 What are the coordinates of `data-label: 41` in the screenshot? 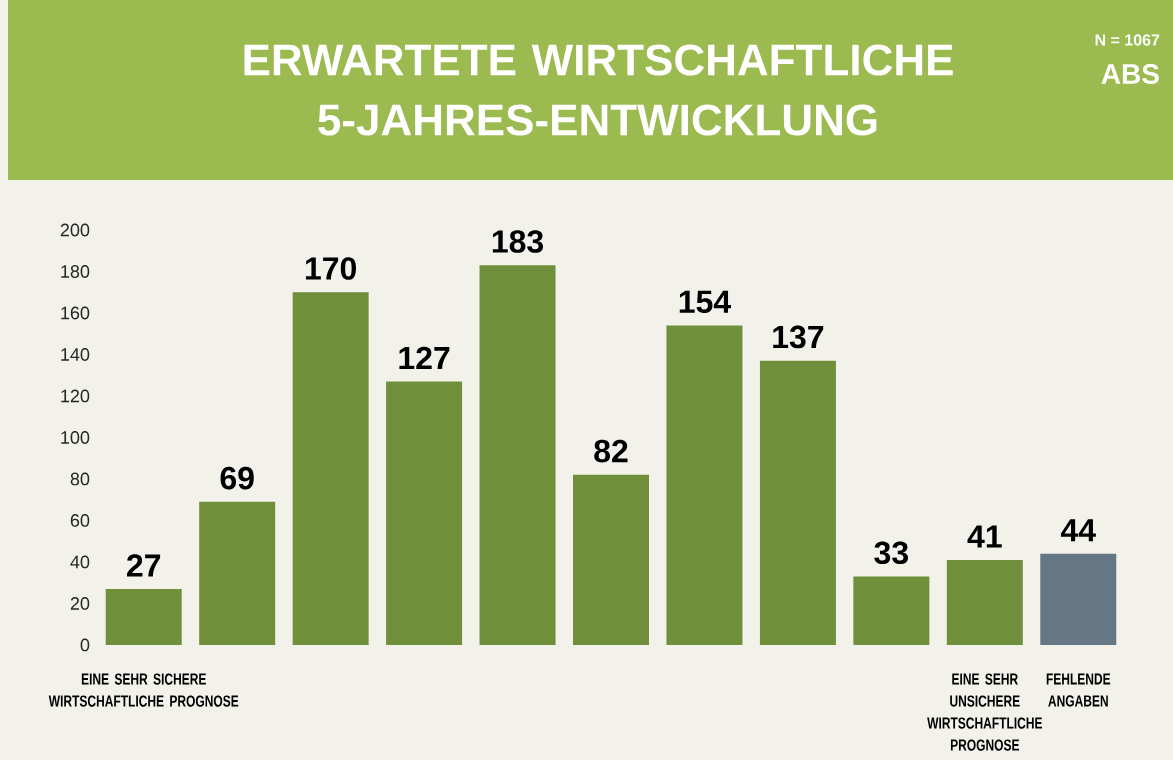 It's located at (984, 536).